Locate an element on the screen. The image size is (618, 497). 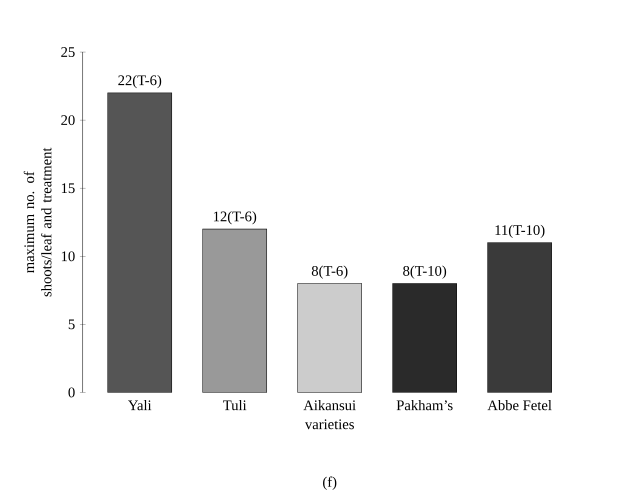
x-tick-label: Pakham’s is located at coordinates (424, 405).